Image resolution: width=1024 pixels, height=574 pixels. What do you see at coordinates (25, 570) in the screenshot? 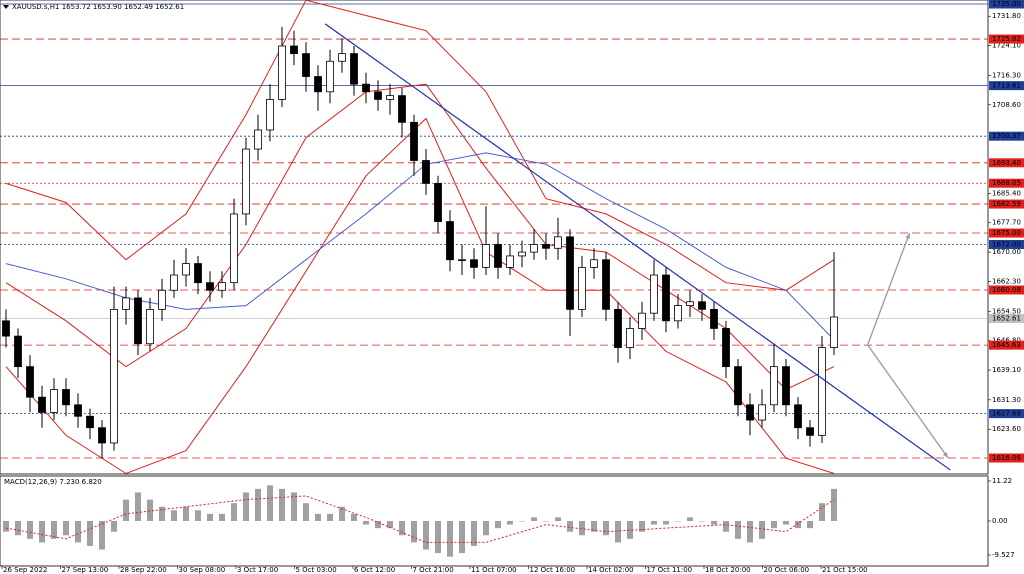
I see `x-tick-label: 26 Sep 2022` at bounding box center [25, 570].